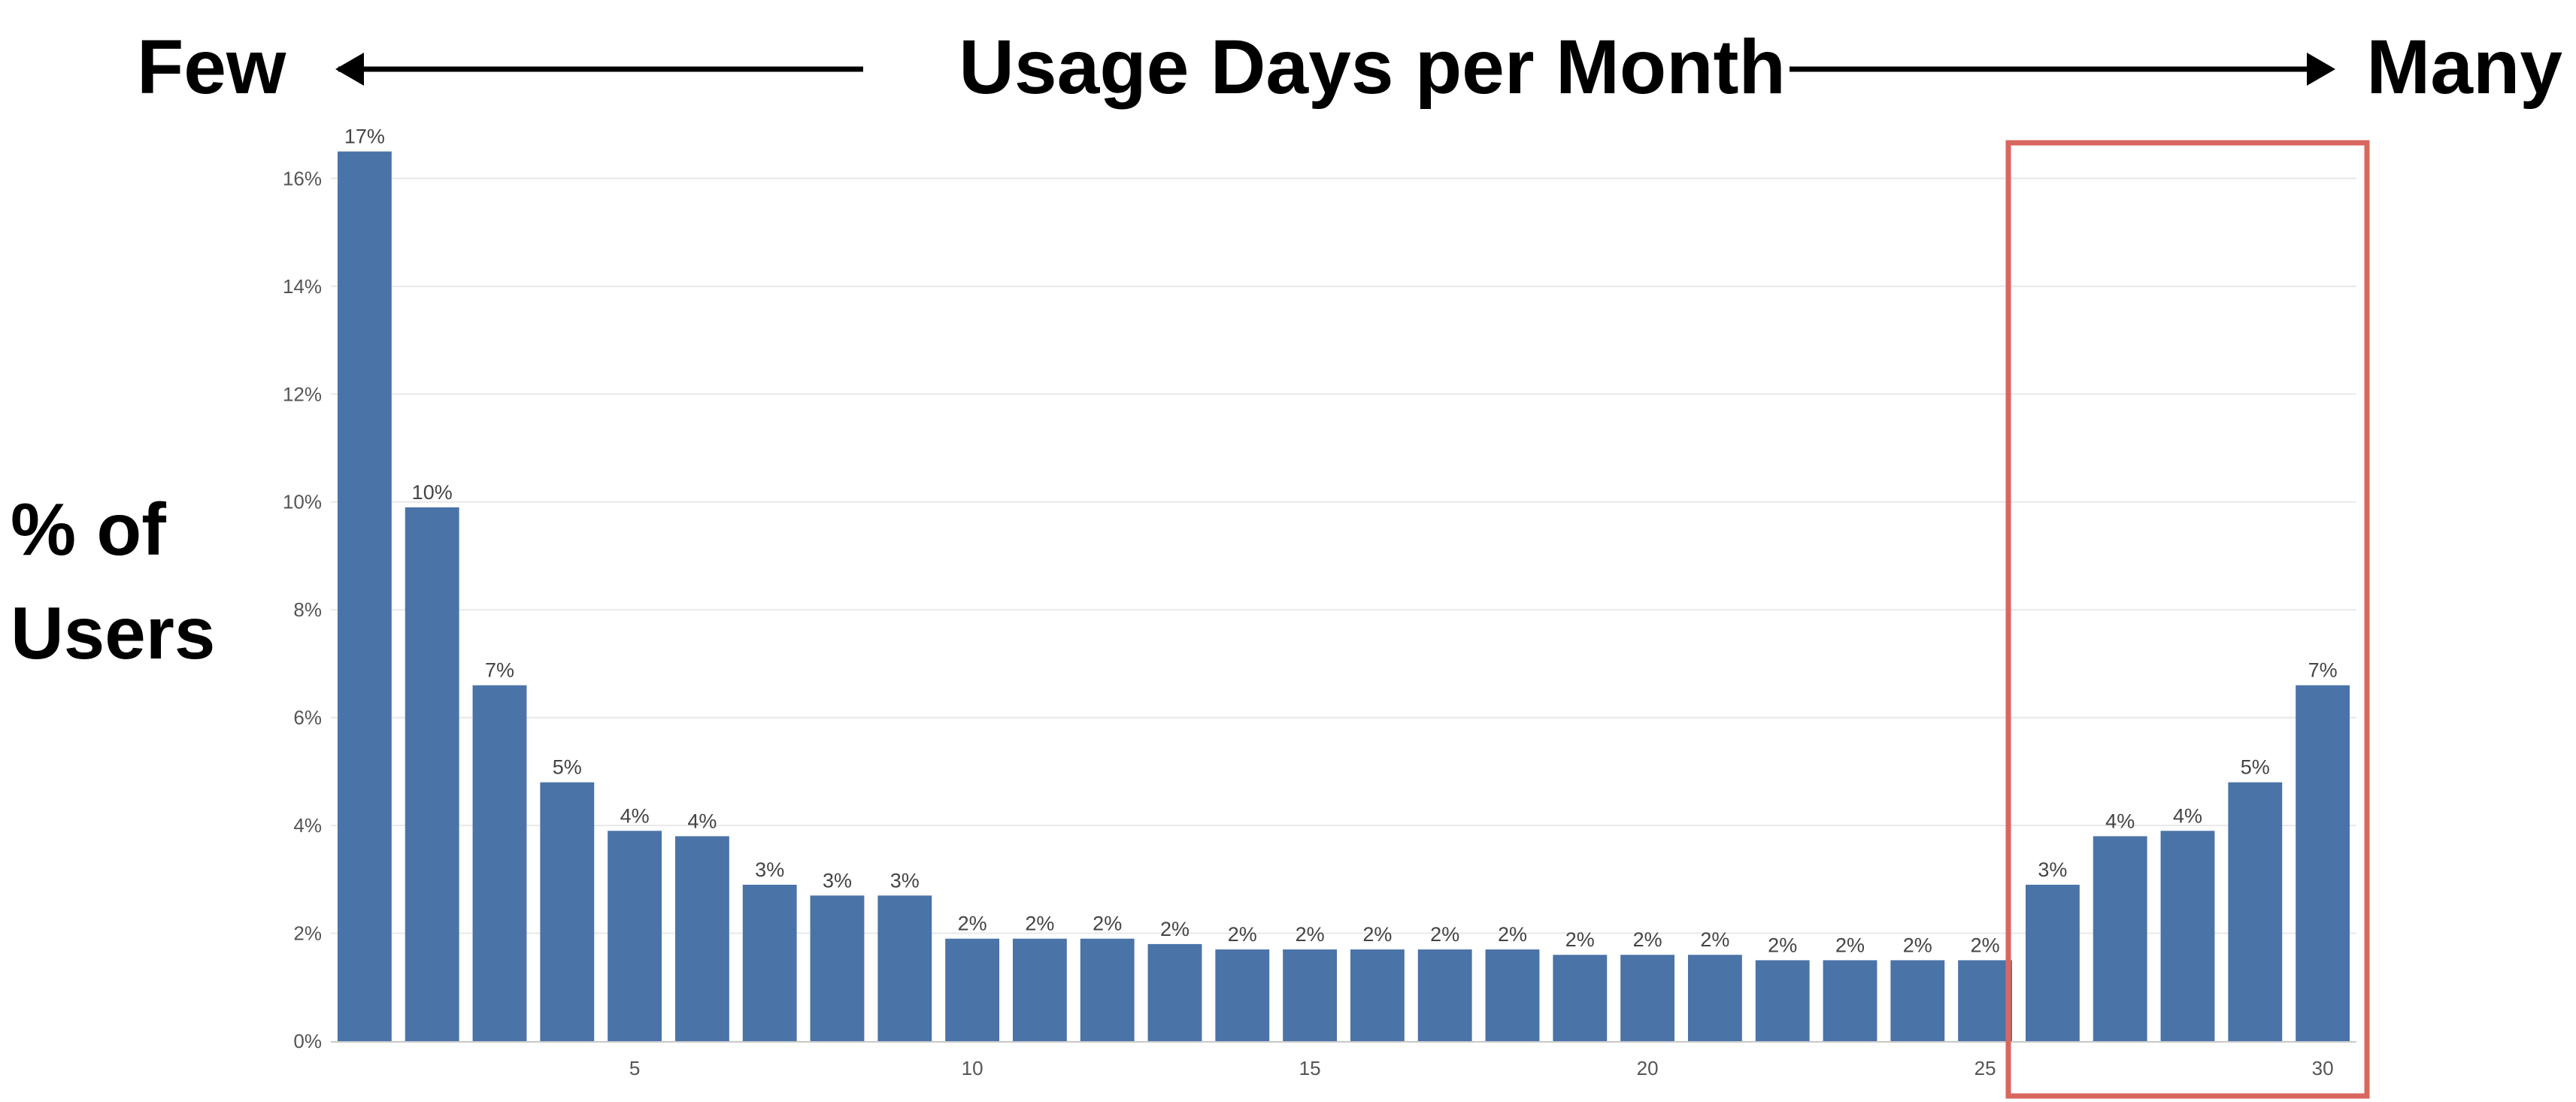 The width and height of the screenshot is (2576, 1102). Describe the element at coordinates (1481, 1068) in the screenshot. I see `x-tick-labels: 5 10 15 20 25 30` at that location.